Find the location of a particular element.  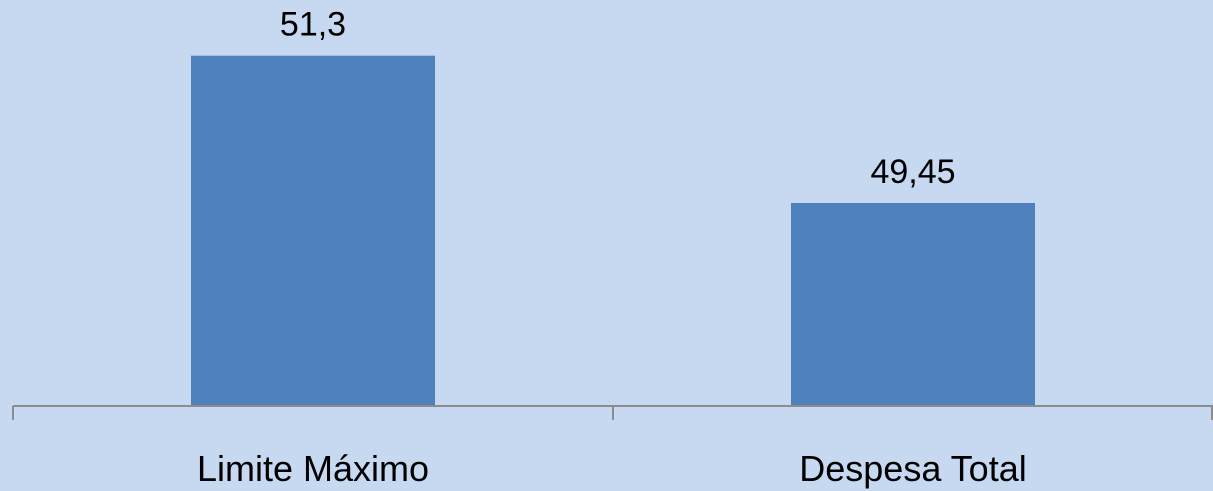

x-axis is located at coordinates (612, 412).